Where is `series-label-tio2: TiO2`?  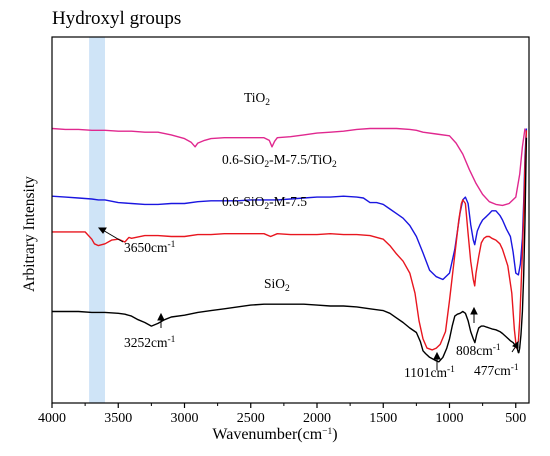
series-label-tio2: TiO2 is located at coordinates (257, 99).